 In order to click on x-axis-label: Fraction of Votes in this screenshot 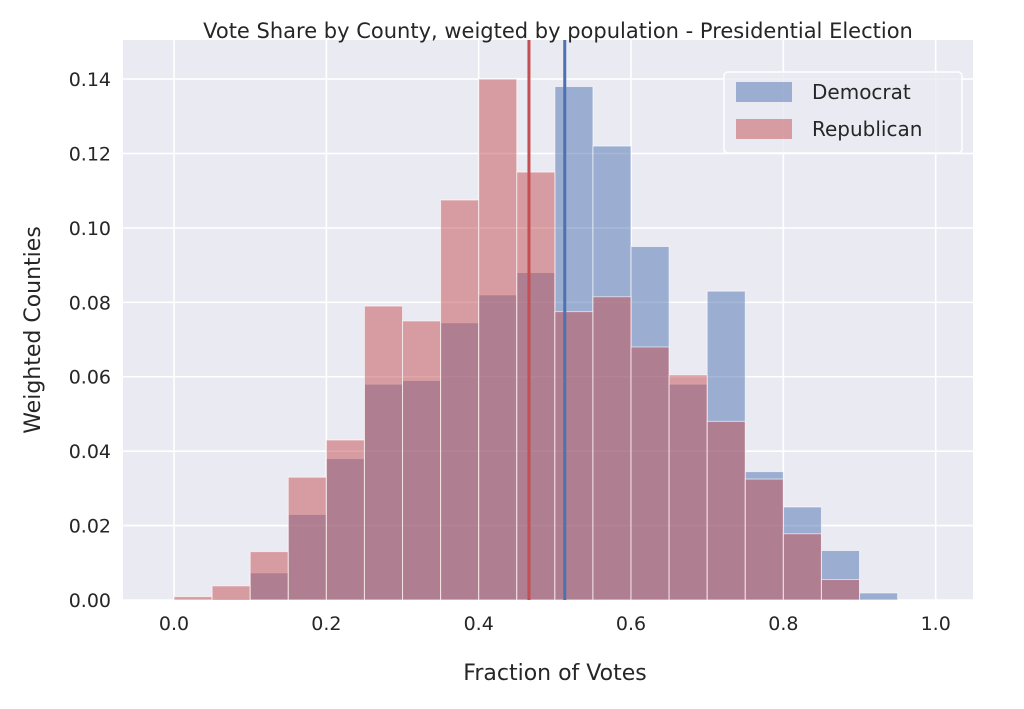, I will do `click(554, 673)`.